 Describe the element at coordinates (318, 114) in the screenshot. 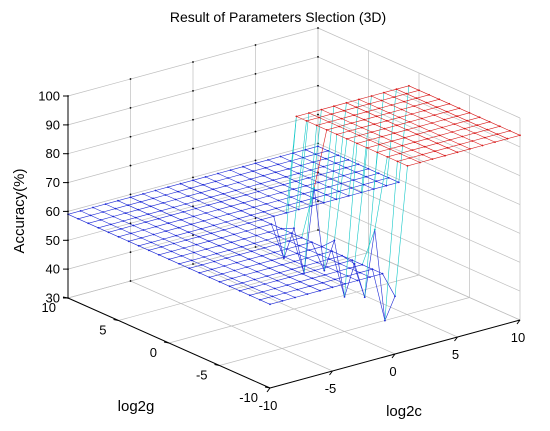

I see `grid-dot` at that location.